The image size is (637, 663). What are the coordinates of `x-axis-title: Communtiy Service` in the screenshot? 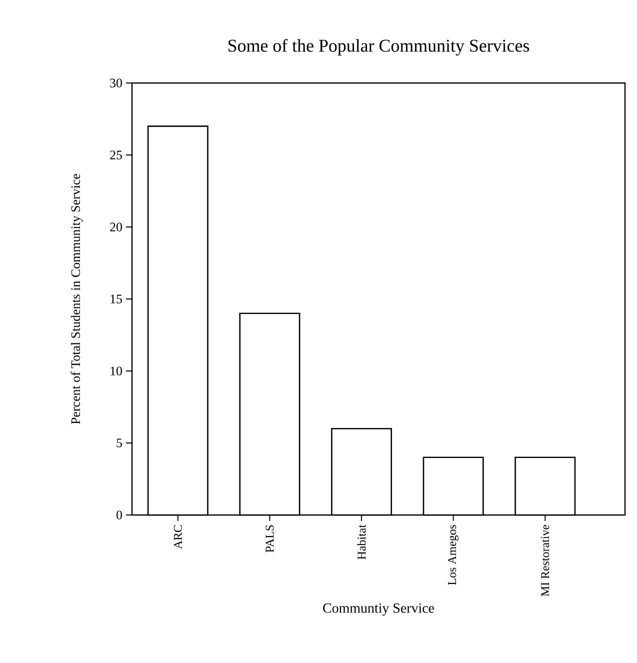 It's located at (378, 609).